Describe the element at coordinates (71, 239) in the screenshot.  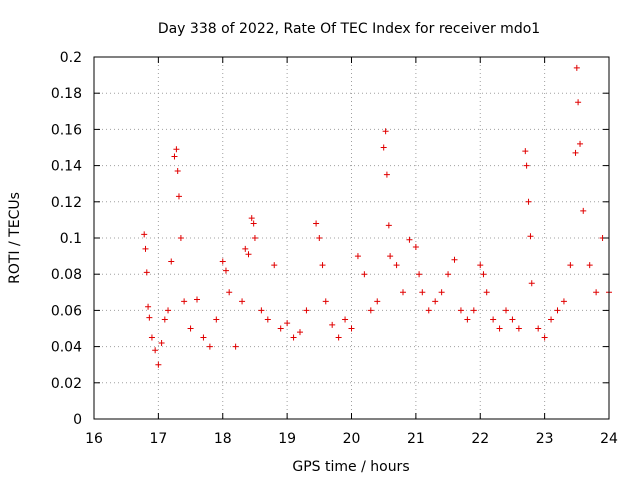
I see `y-tick-label: 0.1` at that location.